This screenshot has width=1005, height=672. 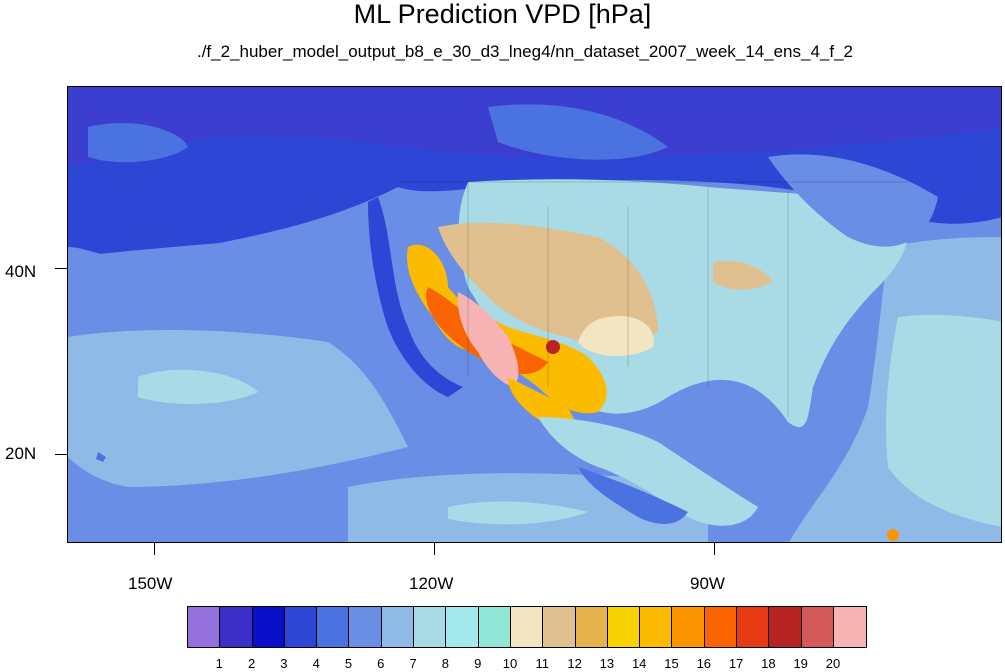 I want to click on mexico-land, so click(x=648, y=471).